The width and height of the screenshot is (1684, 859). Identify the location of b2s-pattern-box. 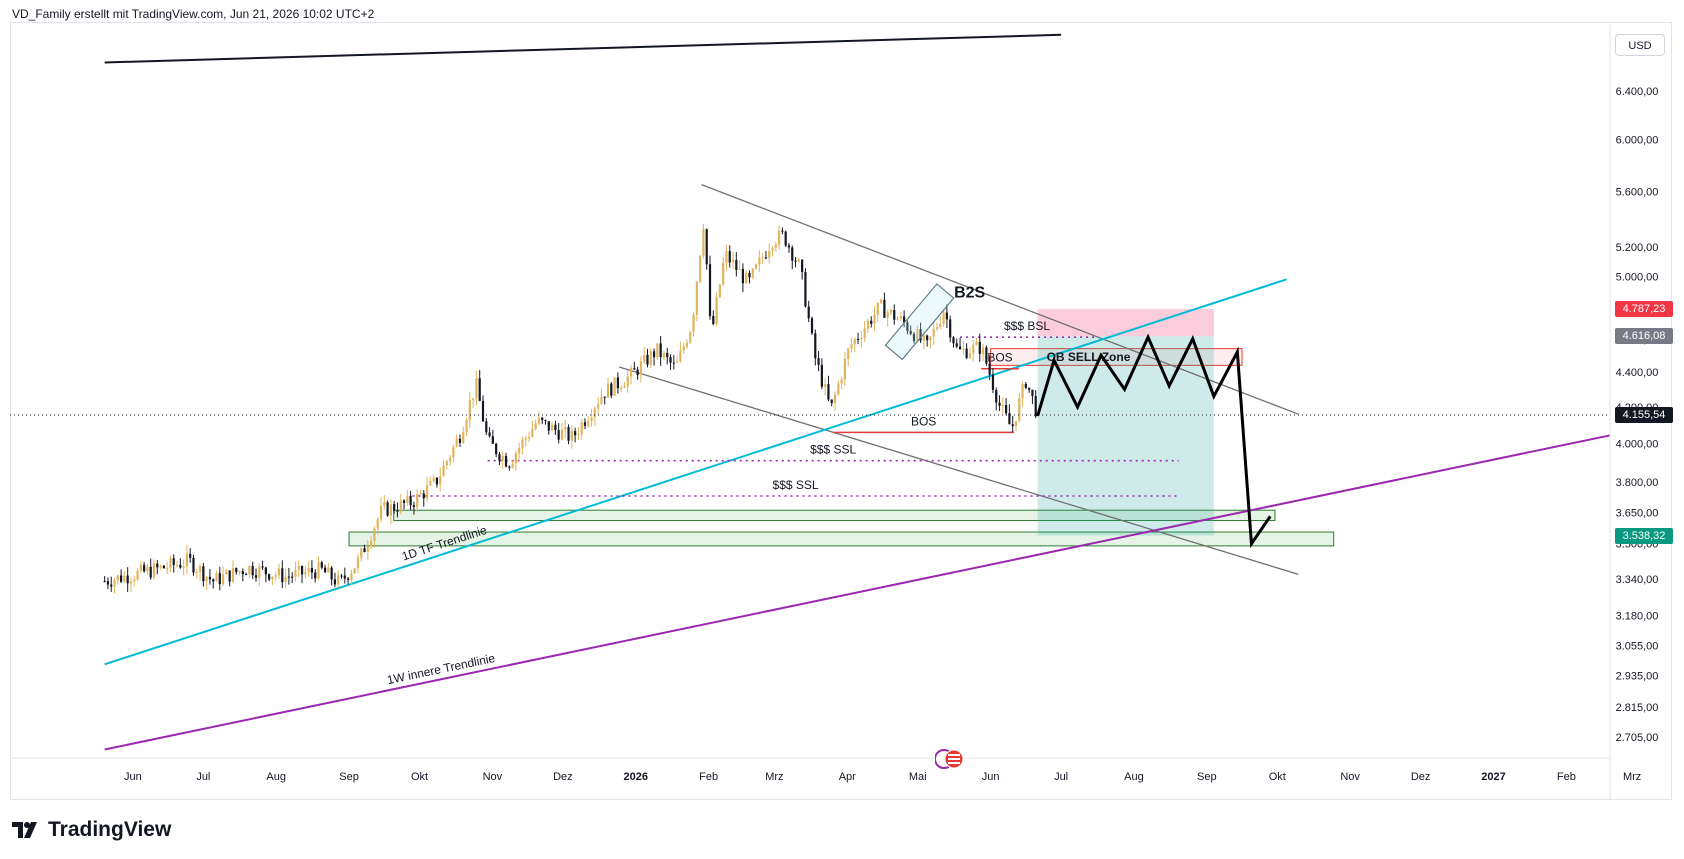
(919, 322).